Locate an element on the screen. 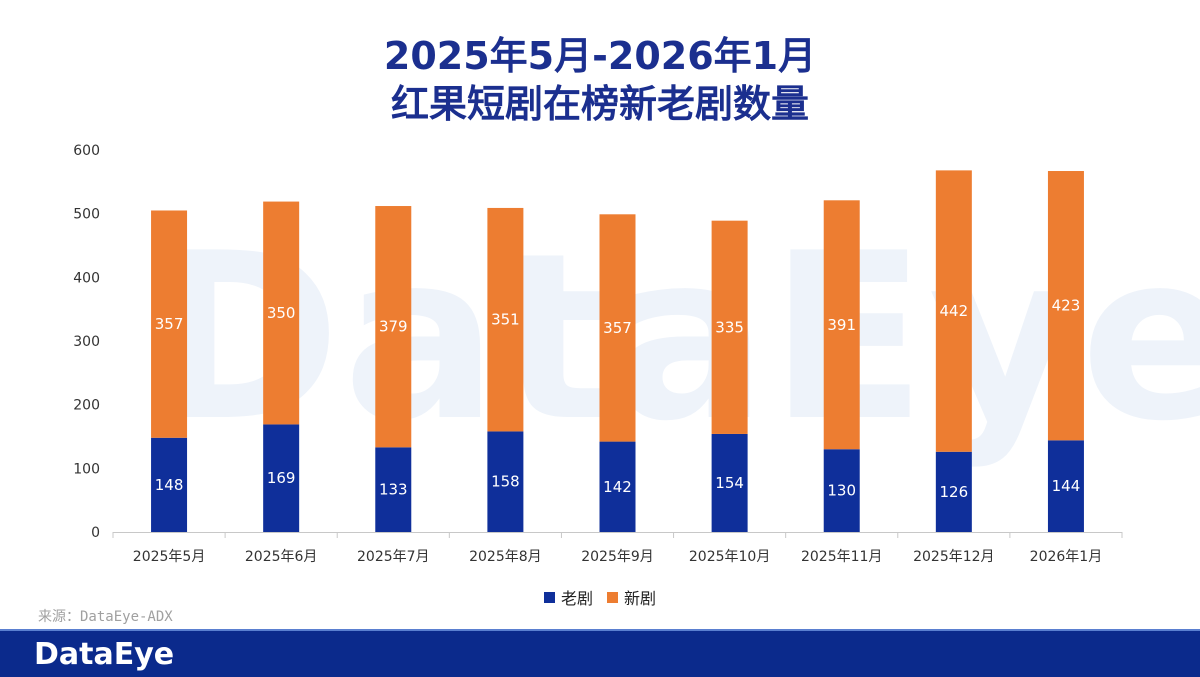 The width and height of the screenshot is (1200, 677). legend-item-new: 新剧 is located at coordinates (631, 597).